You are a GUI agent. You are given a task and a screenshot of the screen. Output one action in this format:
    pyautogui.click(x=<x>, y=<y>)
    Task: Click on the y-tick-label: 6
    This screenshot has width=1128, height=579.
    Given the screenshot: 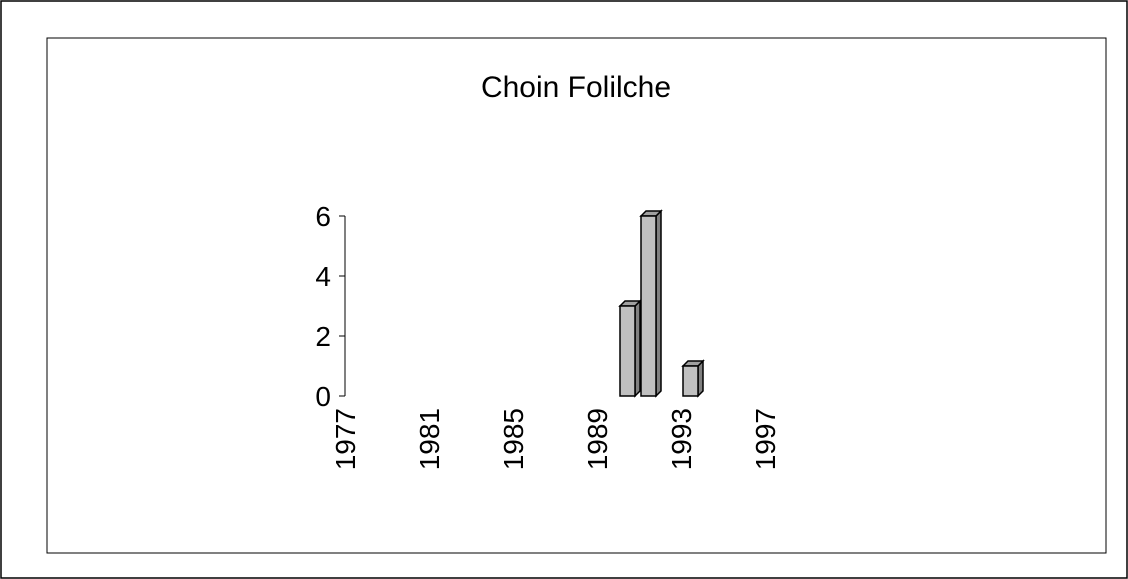 What is the action you would take?
    pyautogui.click(x=323, y=216)
    